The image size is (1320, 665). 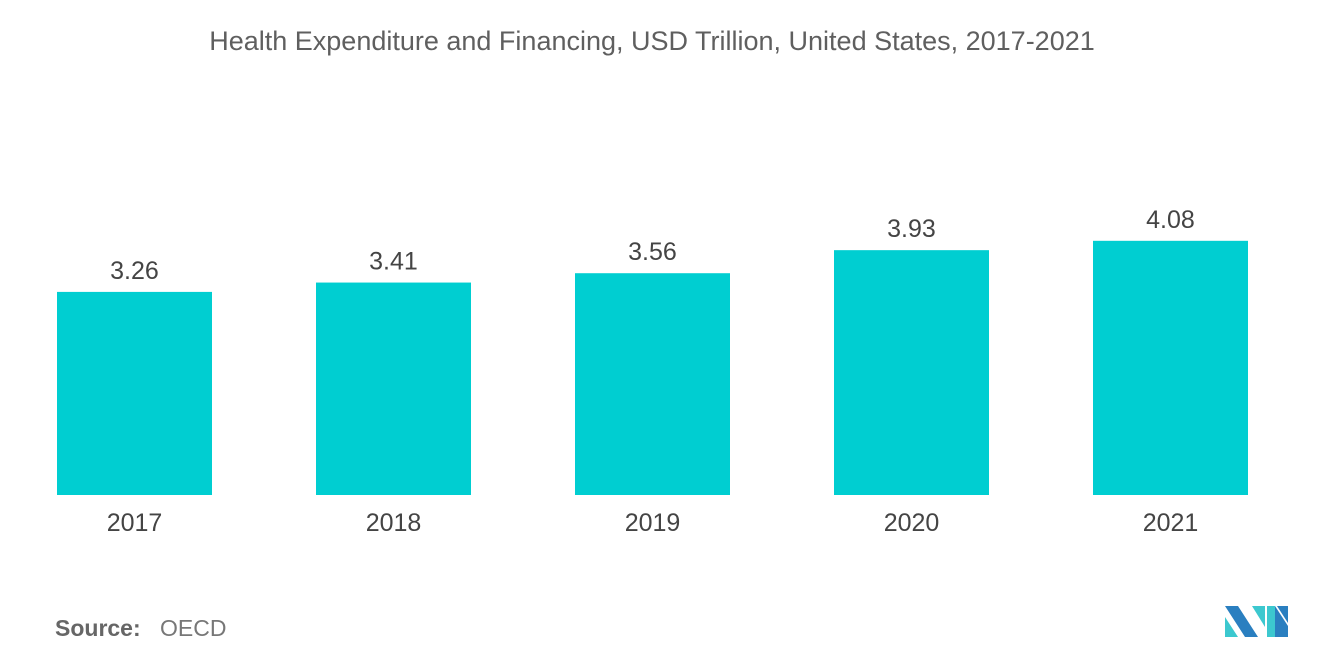 I want to click on x-tick-label: 2018, so click(x=394, y=523).